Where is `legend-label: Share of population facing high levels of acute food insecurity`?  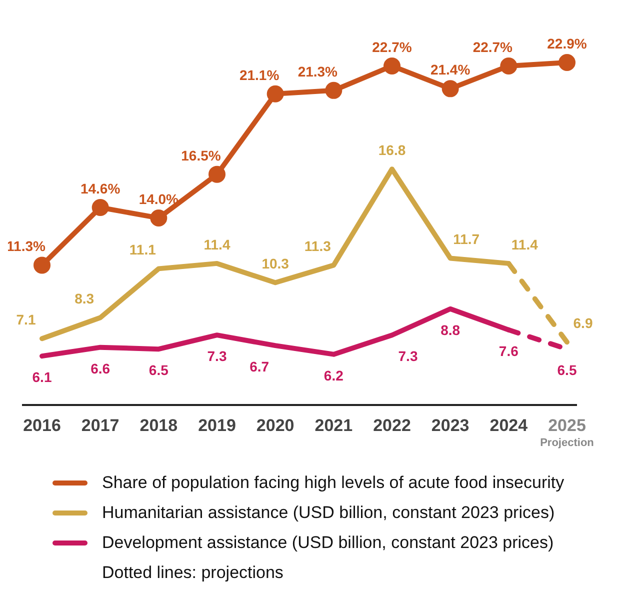 legend-label: Share of population facing high levels of acute food insecurity is located at coordinates (333, 483).